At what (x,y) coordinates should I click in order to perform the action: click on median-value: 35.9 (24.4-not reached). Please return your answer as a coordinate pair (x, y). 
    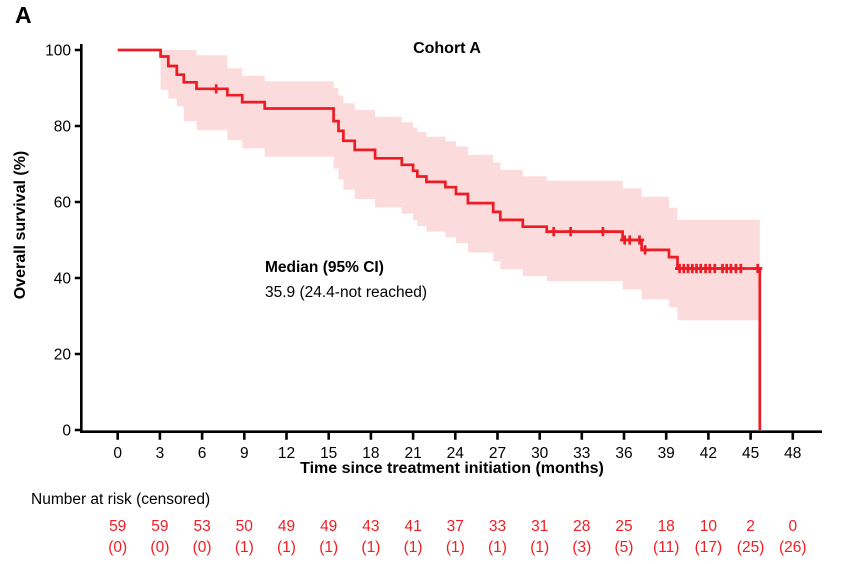
    Looking at the image, I should click on (346, 292).